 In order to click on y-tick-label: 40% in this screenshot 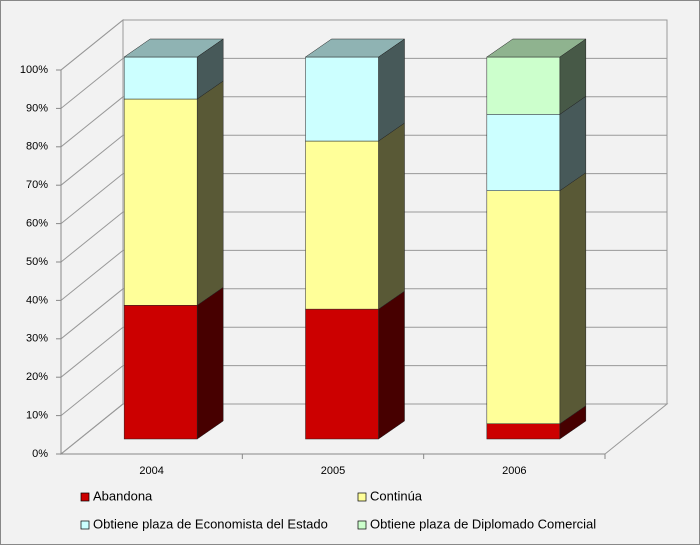, I will do `click(37, 300)`.